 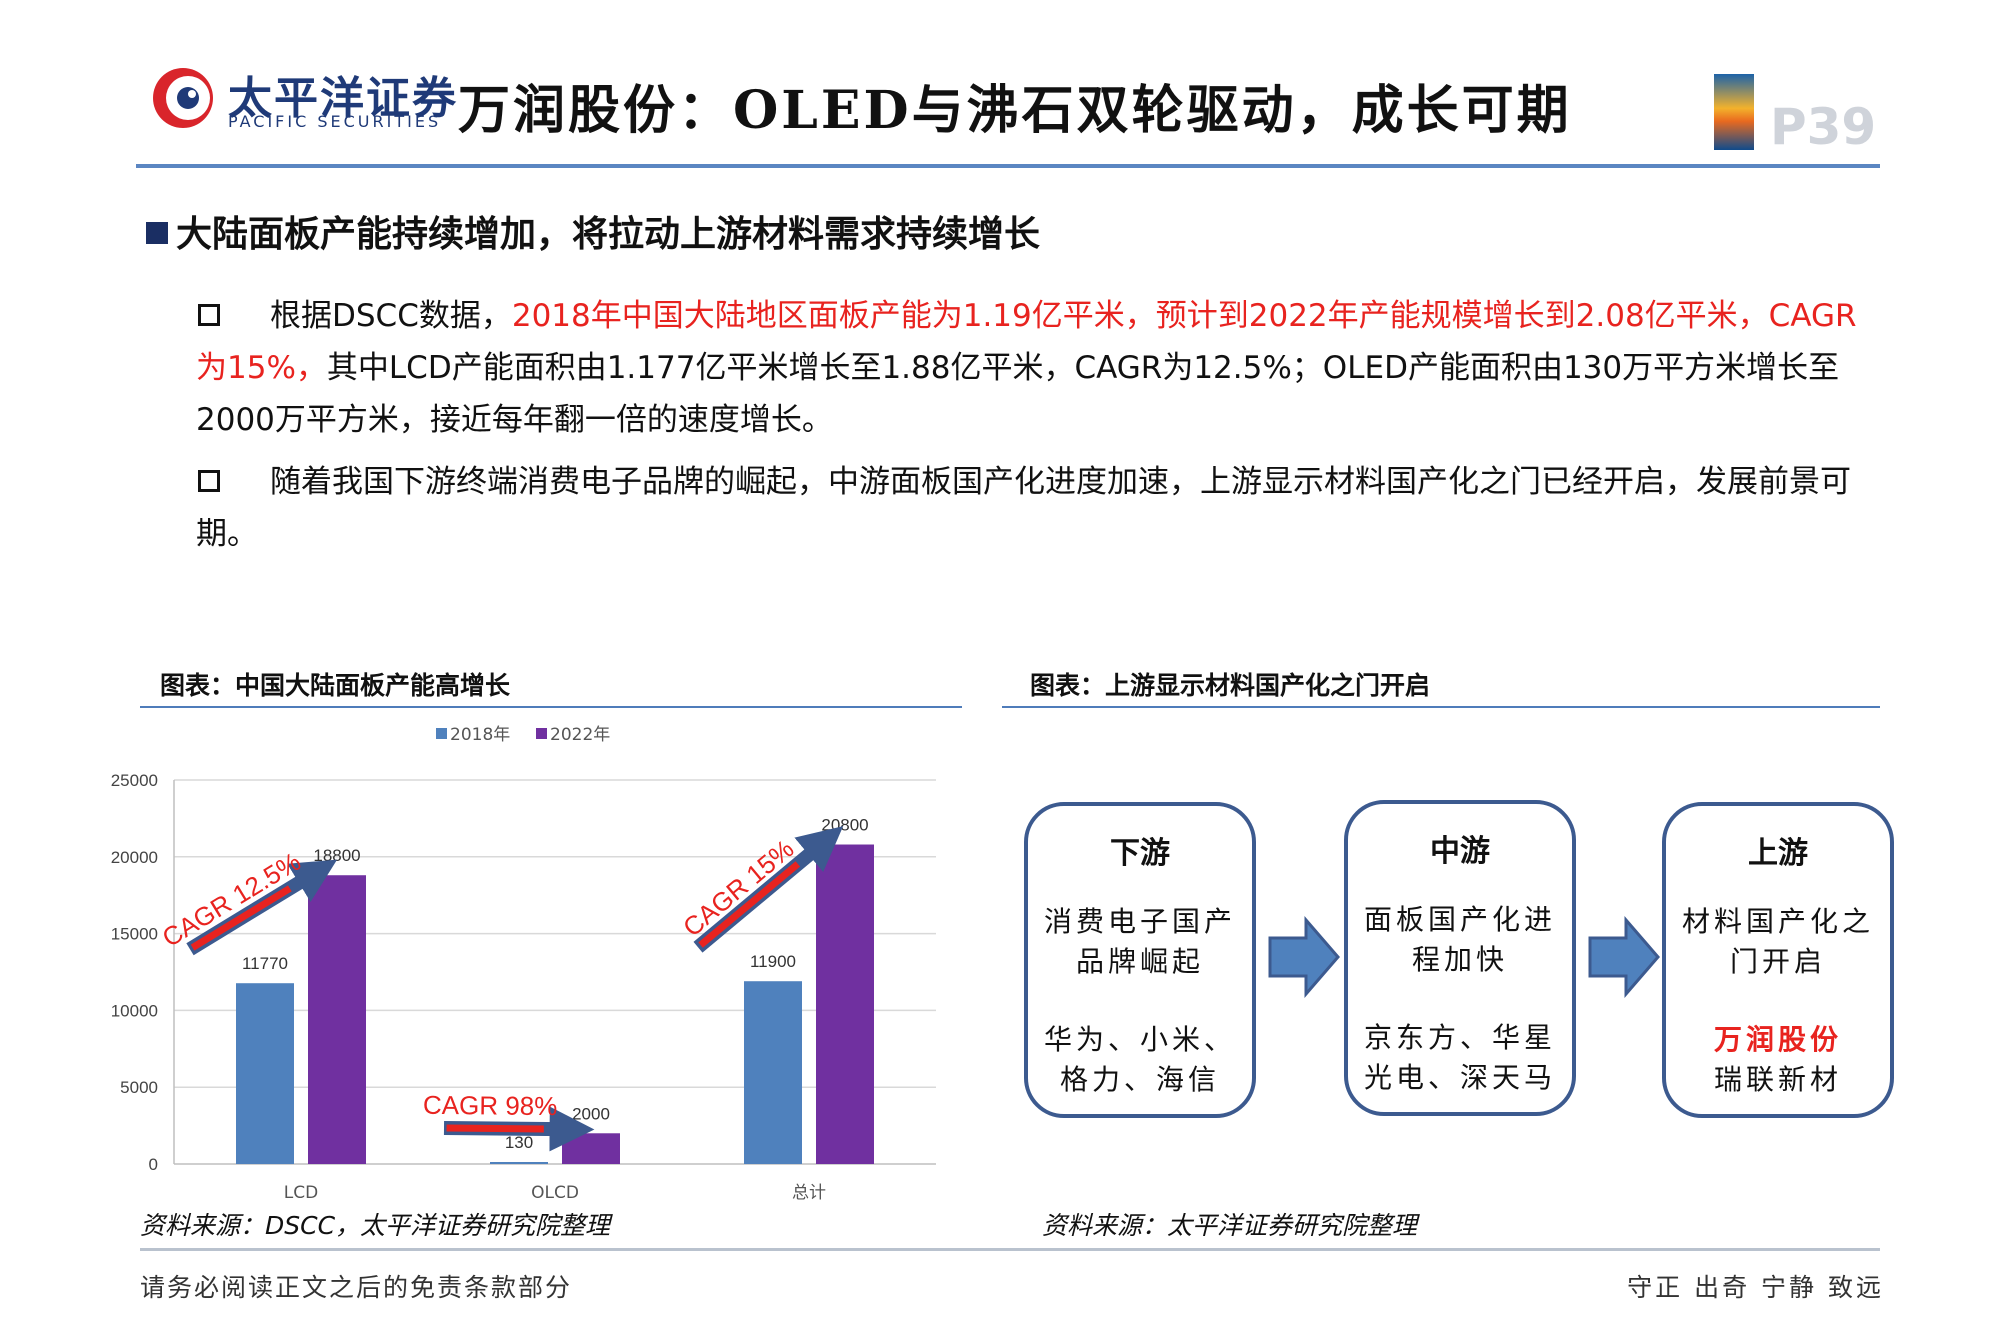 What do you see at coordinates (1823, 127) in the screenshot?
I see `page-number: P39` at bounding box center [1823, 127].